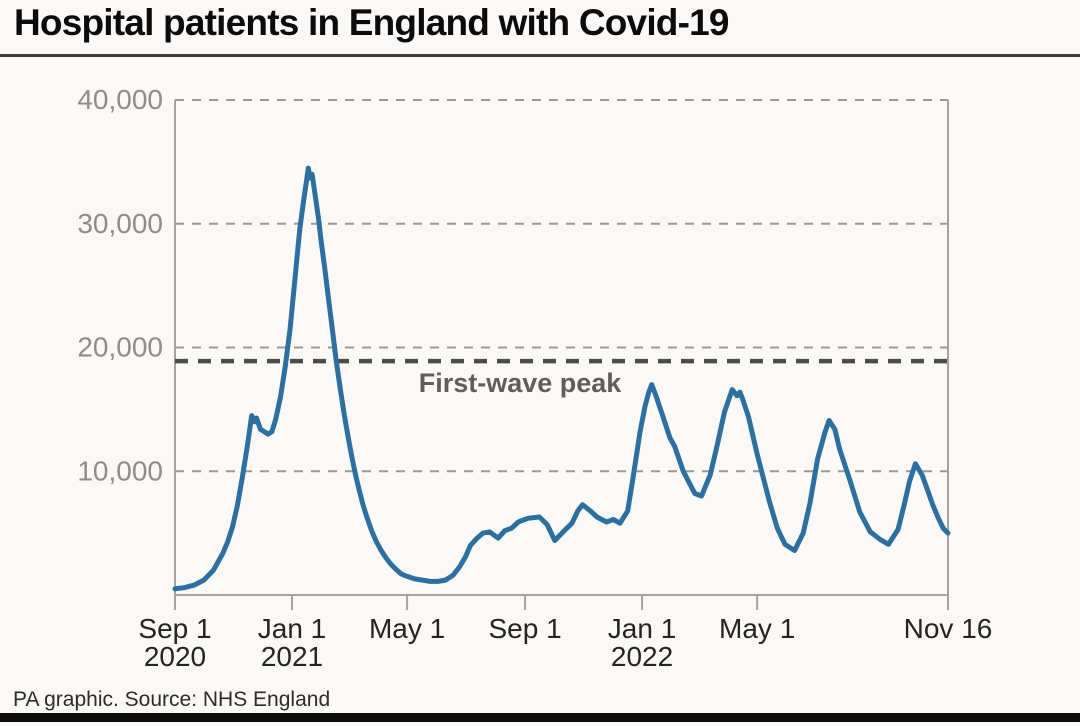 The width and height of the screenshot is (1080, 726). Describe the element at coordinates (175, 656) in the screenshot. I see `x-tick-label-year: 2020` at that location.